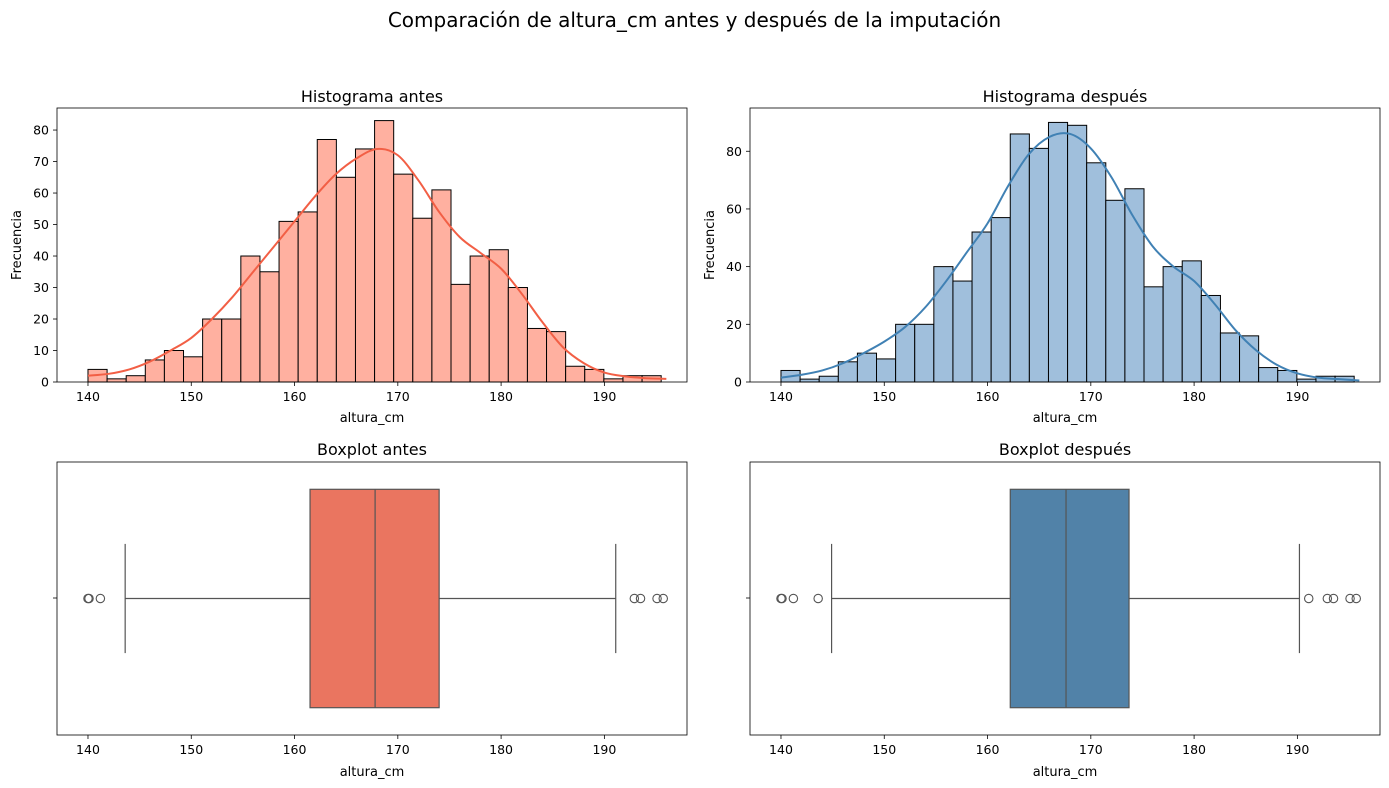 The image size is (1389, 788). I want to click on histogram-after-y-tick-label: 80, so click(734, 151).